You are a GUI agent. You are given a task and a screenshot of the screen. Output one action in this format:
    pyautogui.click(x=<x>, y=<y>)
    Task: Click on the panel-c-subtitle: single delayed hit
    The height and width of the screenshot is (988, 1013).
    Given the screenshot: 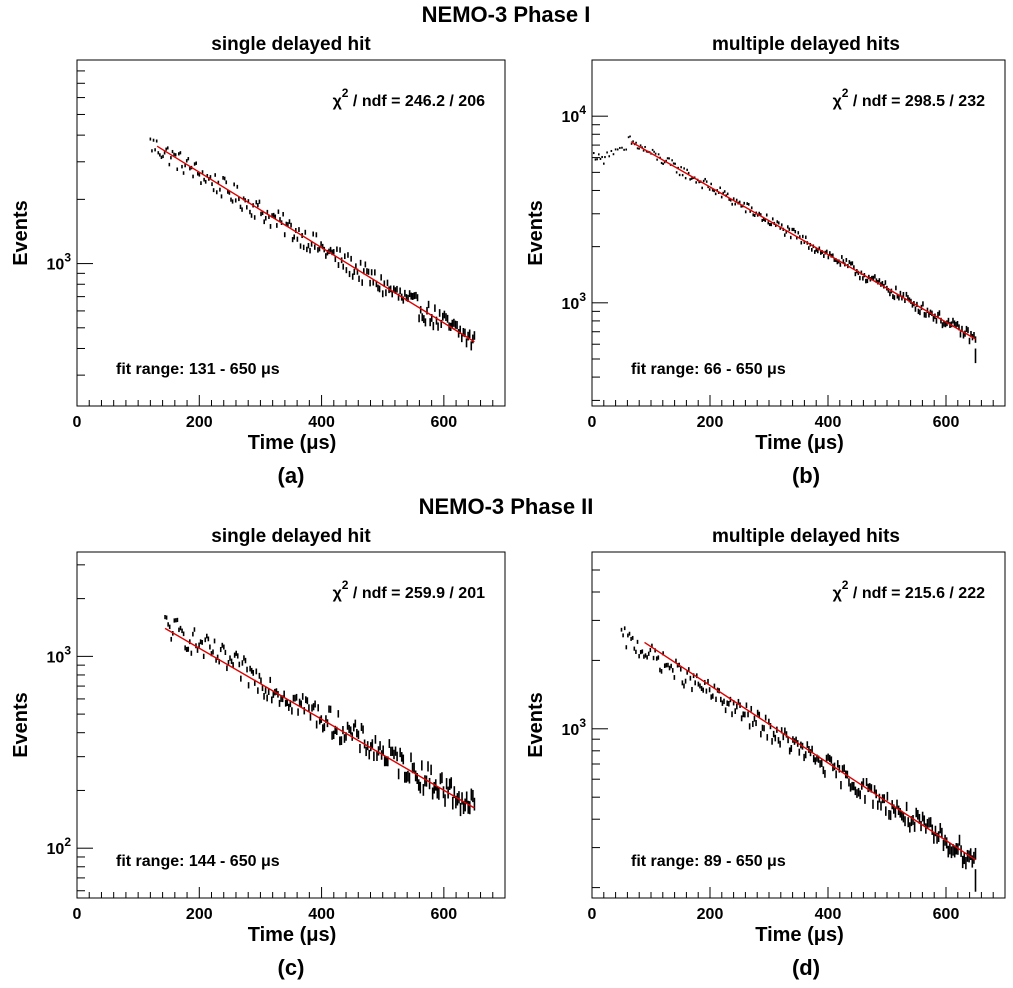 What is the action you would take?
    pyautogui.click(x=291, y=536)
    